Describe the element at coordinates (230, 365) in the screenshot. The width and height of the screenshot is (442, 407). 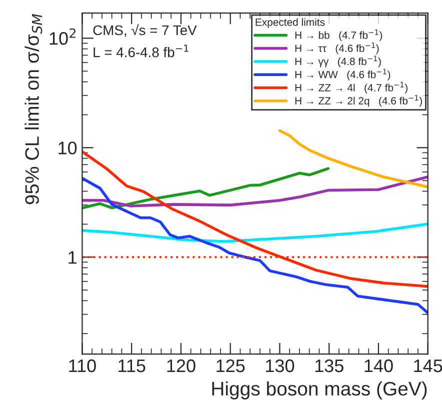
I see `x-tick-label: 125` at that location.